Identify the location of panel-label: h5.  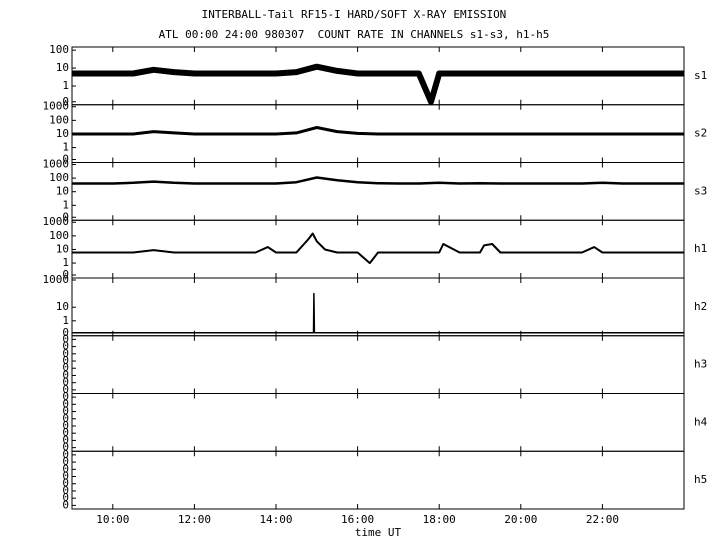
(700, 479).